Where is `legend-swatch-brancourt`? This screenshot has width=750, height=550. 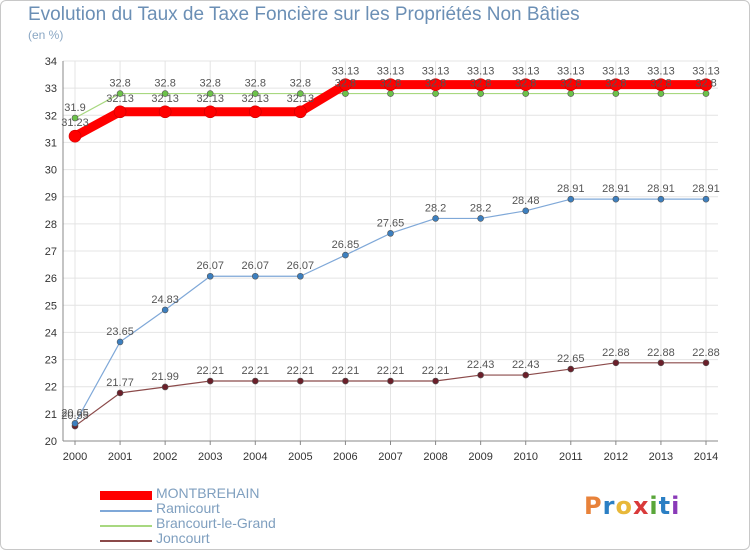
legend-swatch-brancourt is located at coordinates (126, 526).